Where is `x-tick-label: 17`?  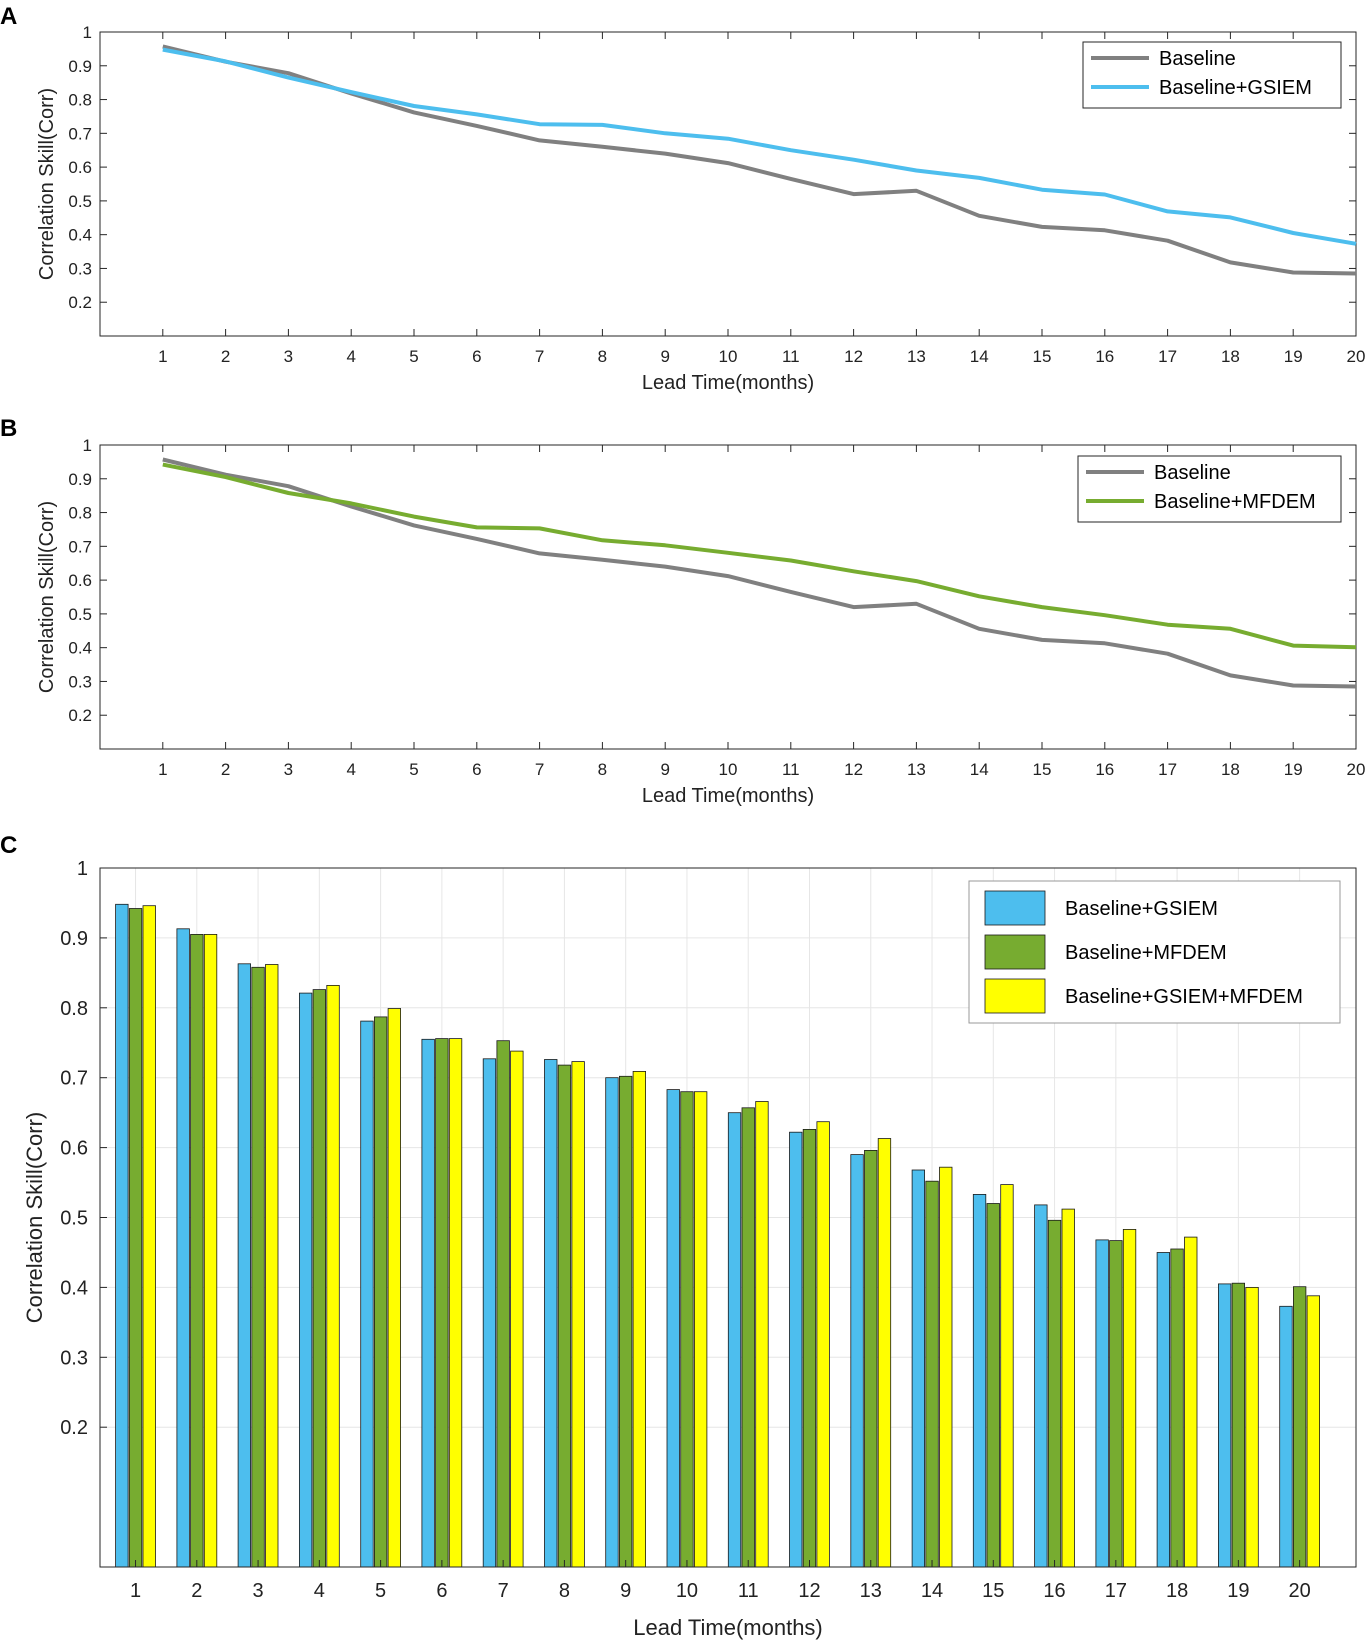
x-tick-label: 17 is located at coordinates (1167, 769).